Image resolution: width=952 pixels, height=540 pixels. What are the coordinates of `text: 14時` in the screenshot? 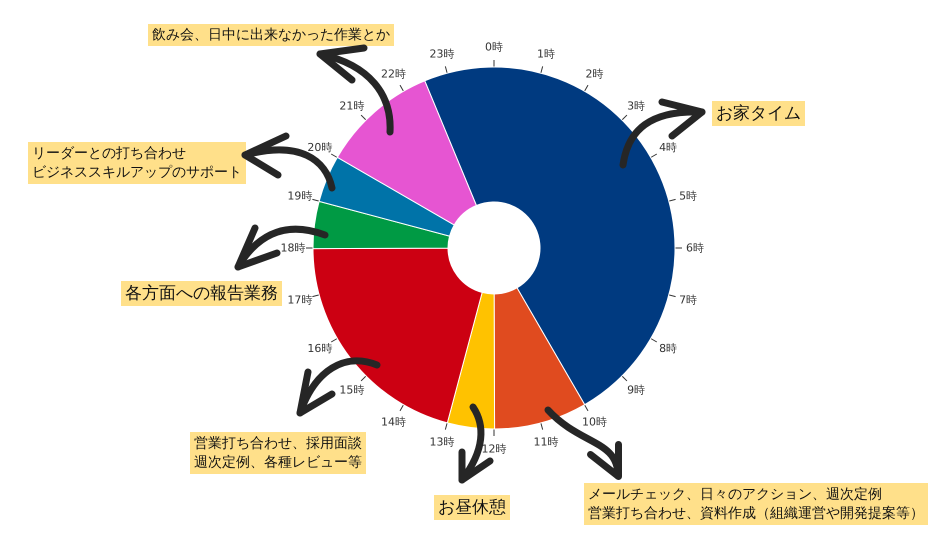 It's located at (393, 422).